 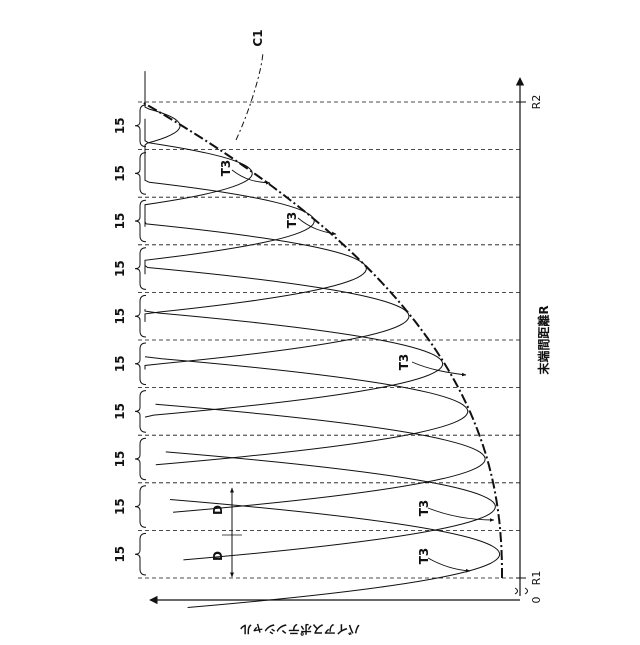 What do you see at coordinates (536, 578) in the screenshot?
I see `r1-label: R1` at bounding box center [536, 578].